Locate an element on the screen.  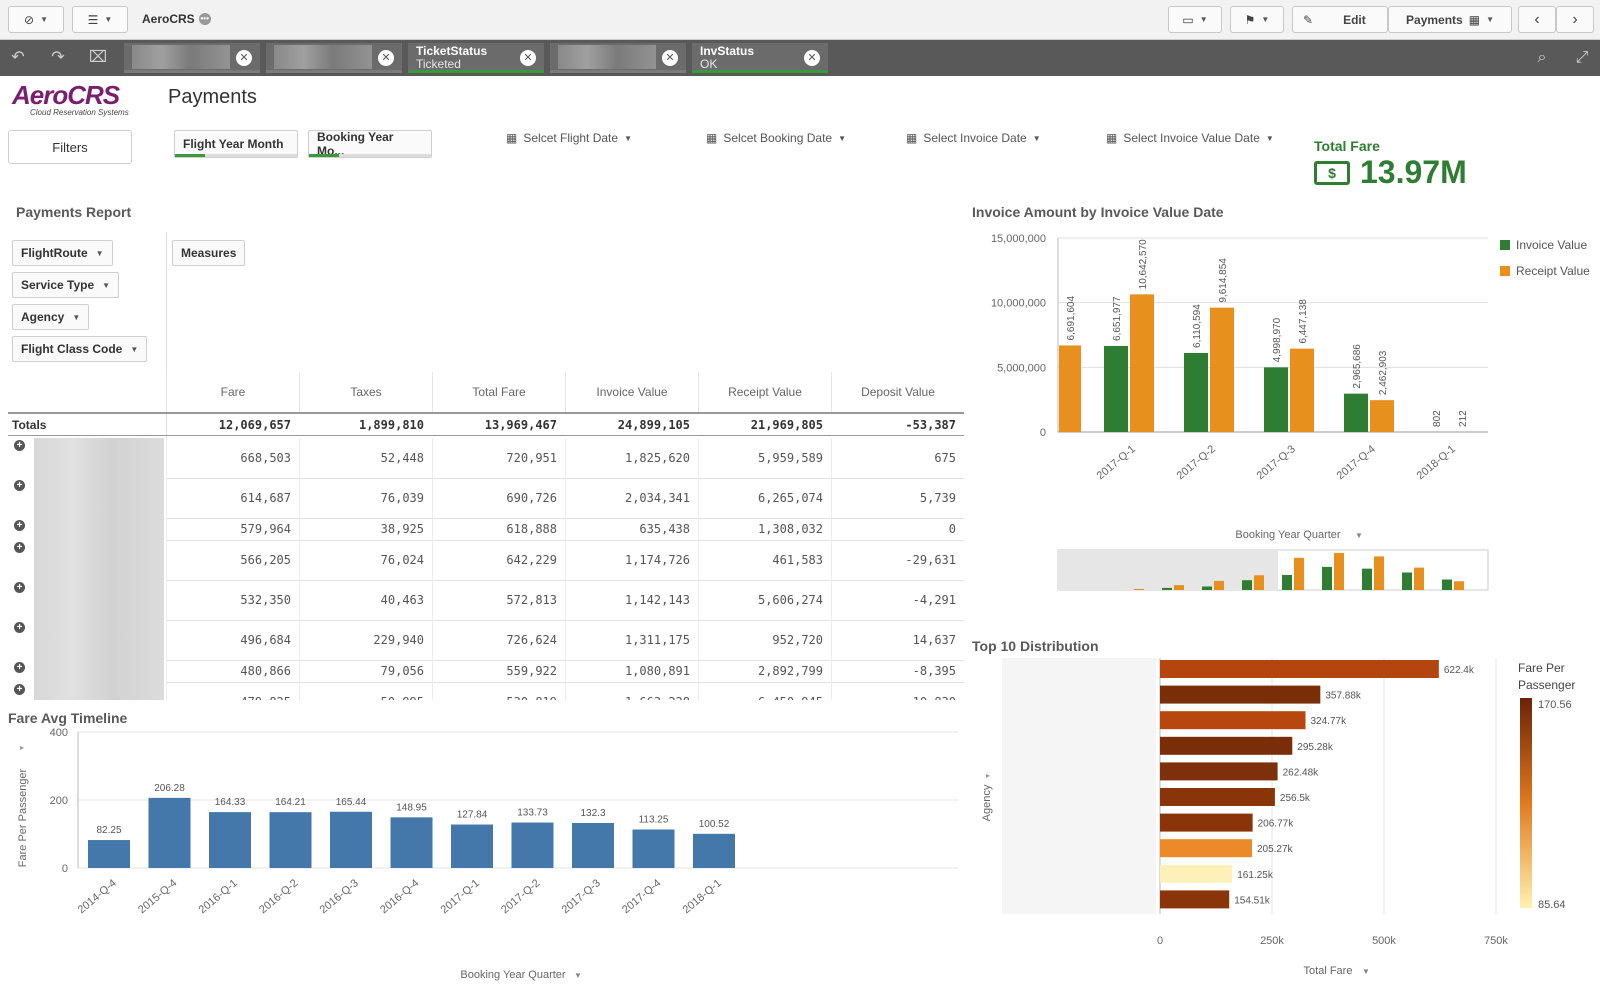
step-back-icon: ↶ is located at coordinates (18, 57).